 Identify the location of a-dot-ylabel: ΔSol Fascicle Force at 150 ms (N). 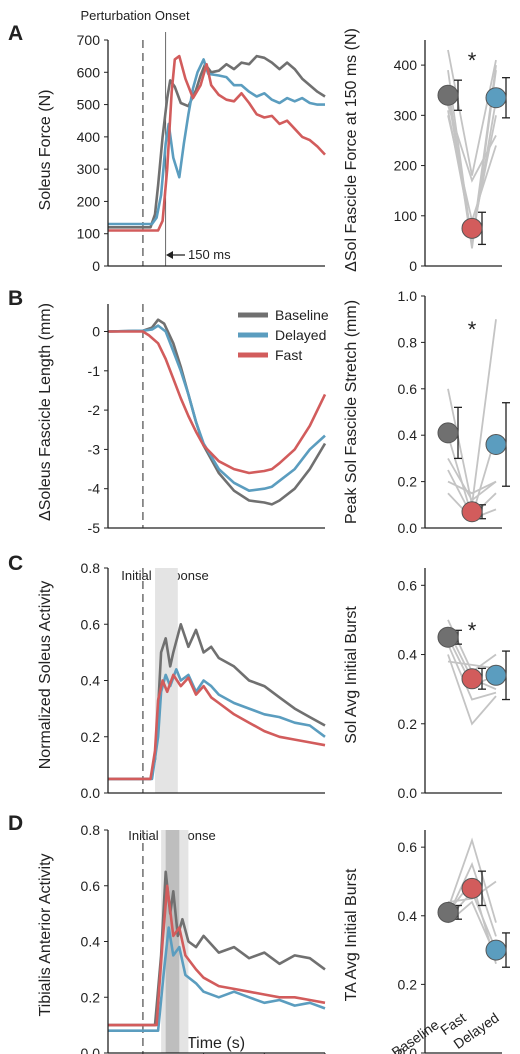
(351, 150).